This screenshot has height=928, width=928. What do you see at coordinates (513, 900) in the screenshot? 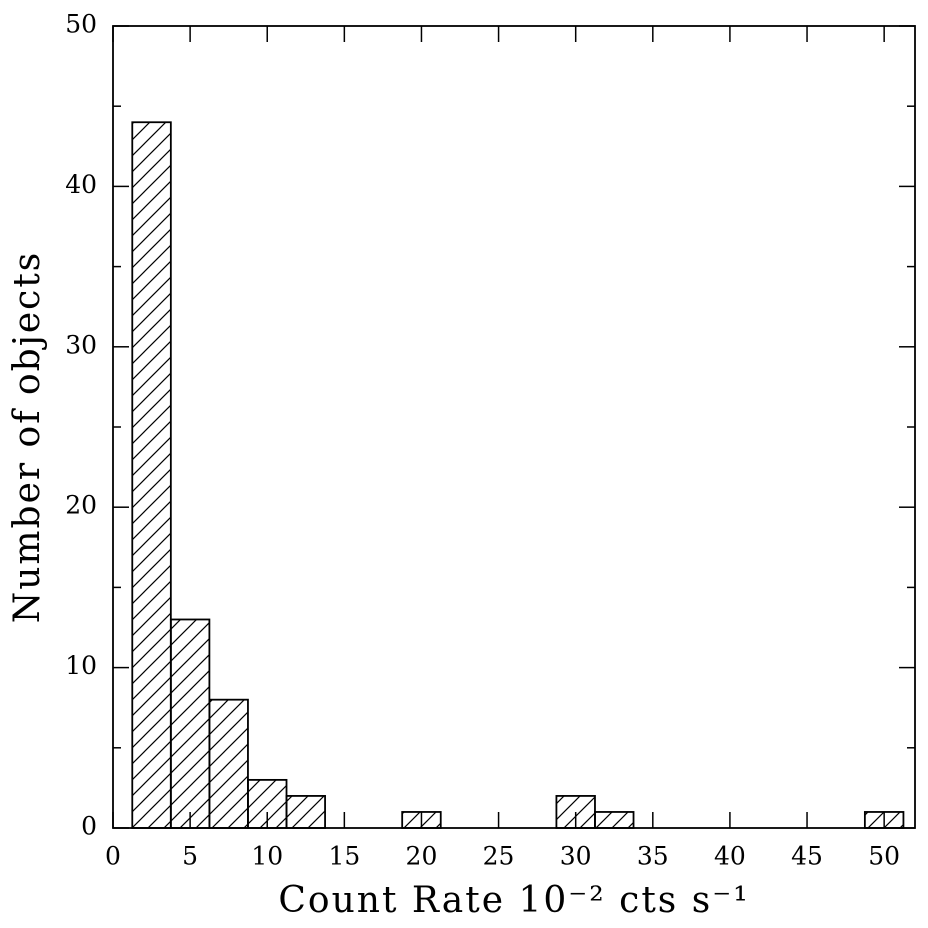
I see `x-axis-label: Count Rate 10⁻² cts s⁻¹` at bounding box center [513, 900].